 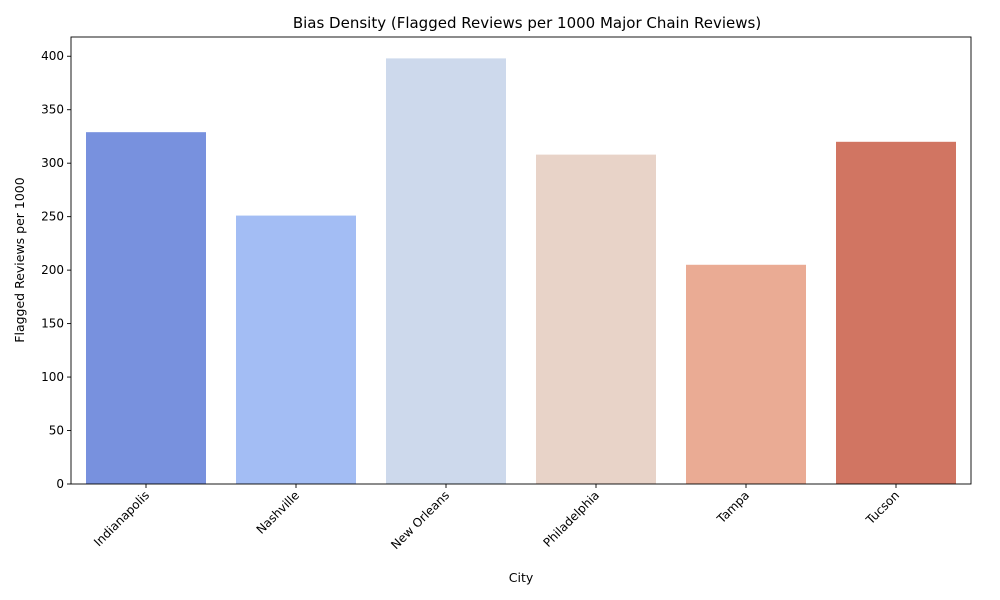 I want to click on x-tick-label: Philadelphia, so click(x=572, y=519).